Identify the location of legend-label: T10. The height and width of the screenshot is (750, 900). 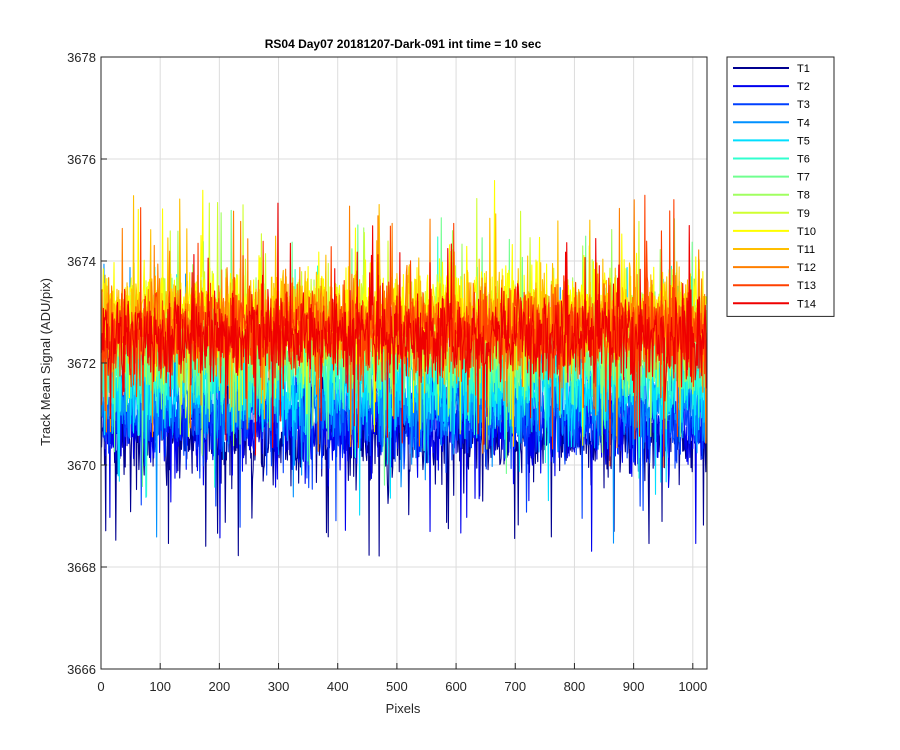
(806, 232).